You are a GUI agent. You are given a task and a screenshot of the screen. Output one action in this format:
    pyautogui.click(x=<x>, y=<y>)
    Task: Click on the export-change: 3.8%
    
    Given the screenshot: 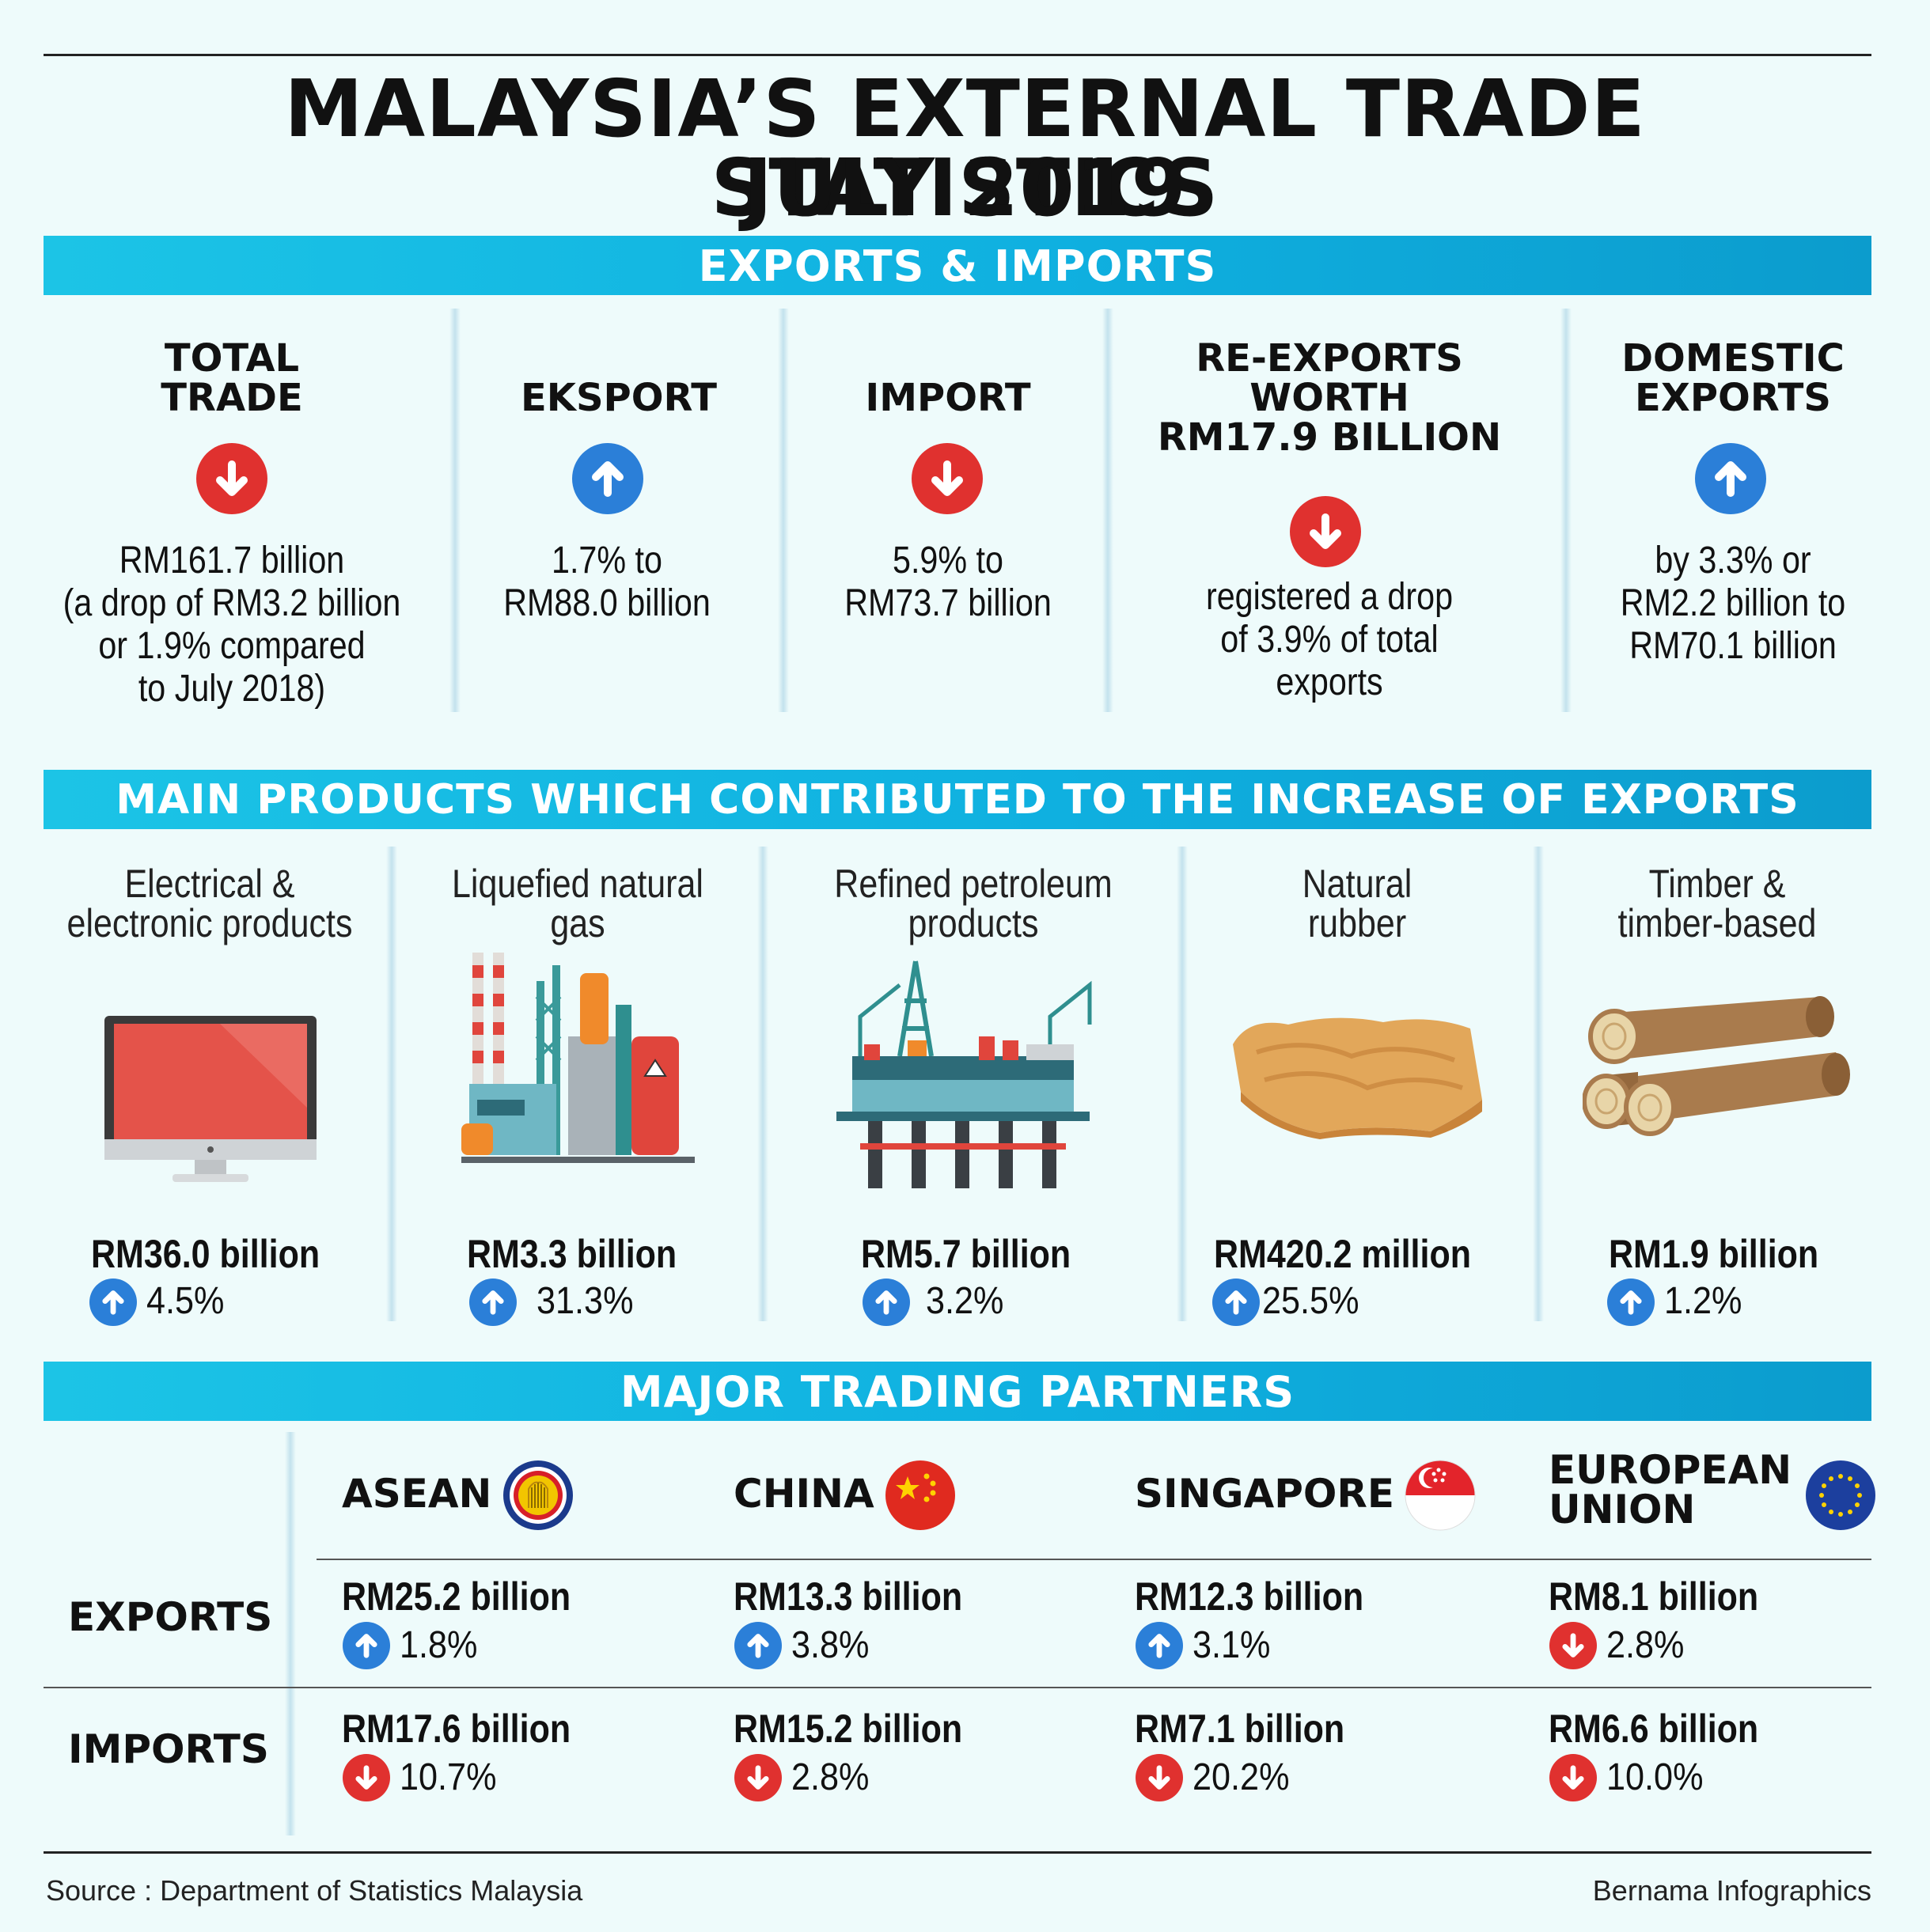 What is the action you would take?
    pyautogui.click(x=830, y=1645)
    